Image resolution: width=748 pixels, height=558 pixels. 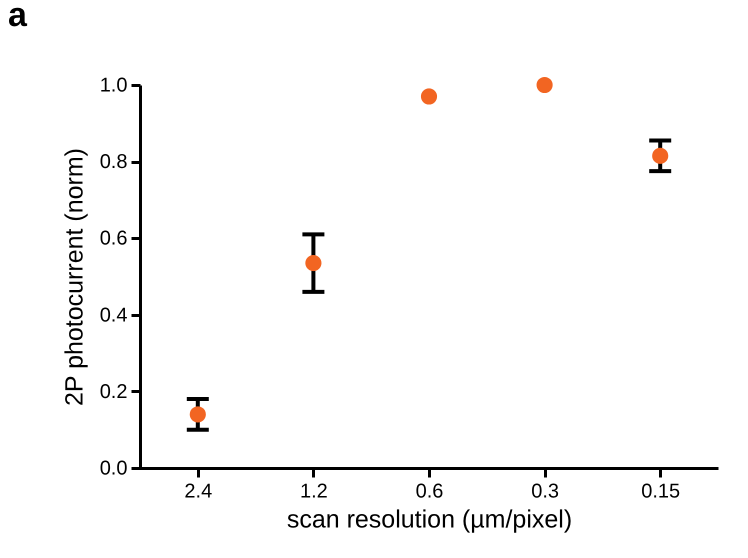 What do you see at coordinates (18, 17) in the screenshot?
I see `chart-title: a` at bounding box center [18, 17].